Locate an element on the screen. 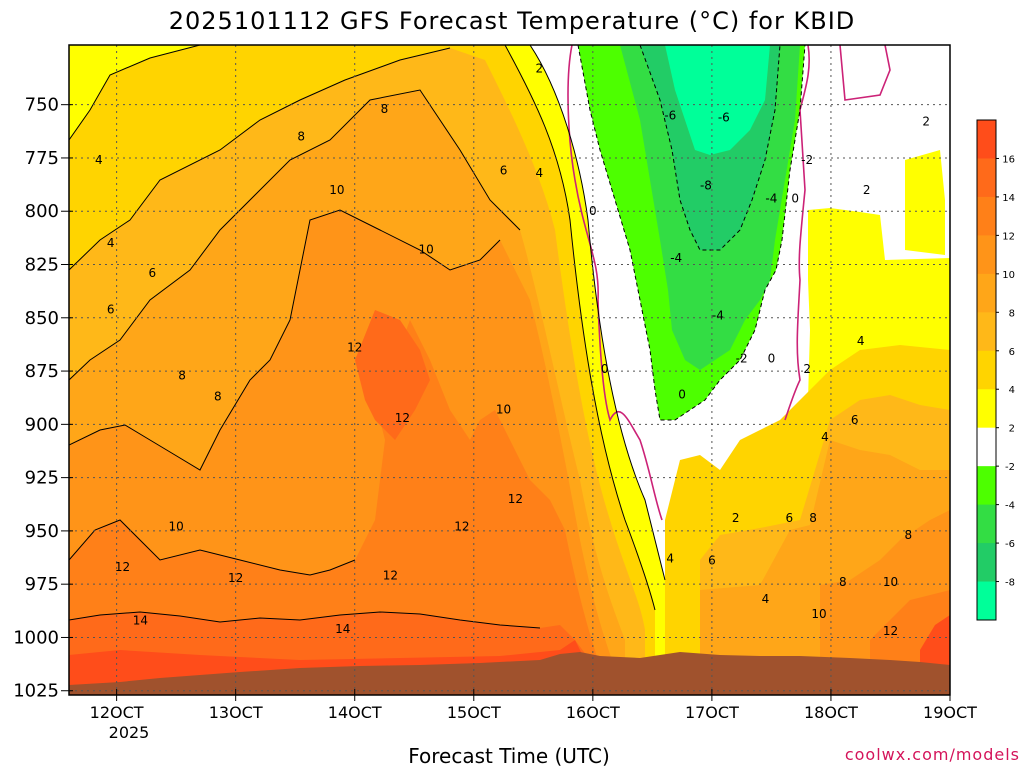 The width and height of the screenshot is (1024, 768). y-tick-label: 775 is located at coordinates (42, 158).